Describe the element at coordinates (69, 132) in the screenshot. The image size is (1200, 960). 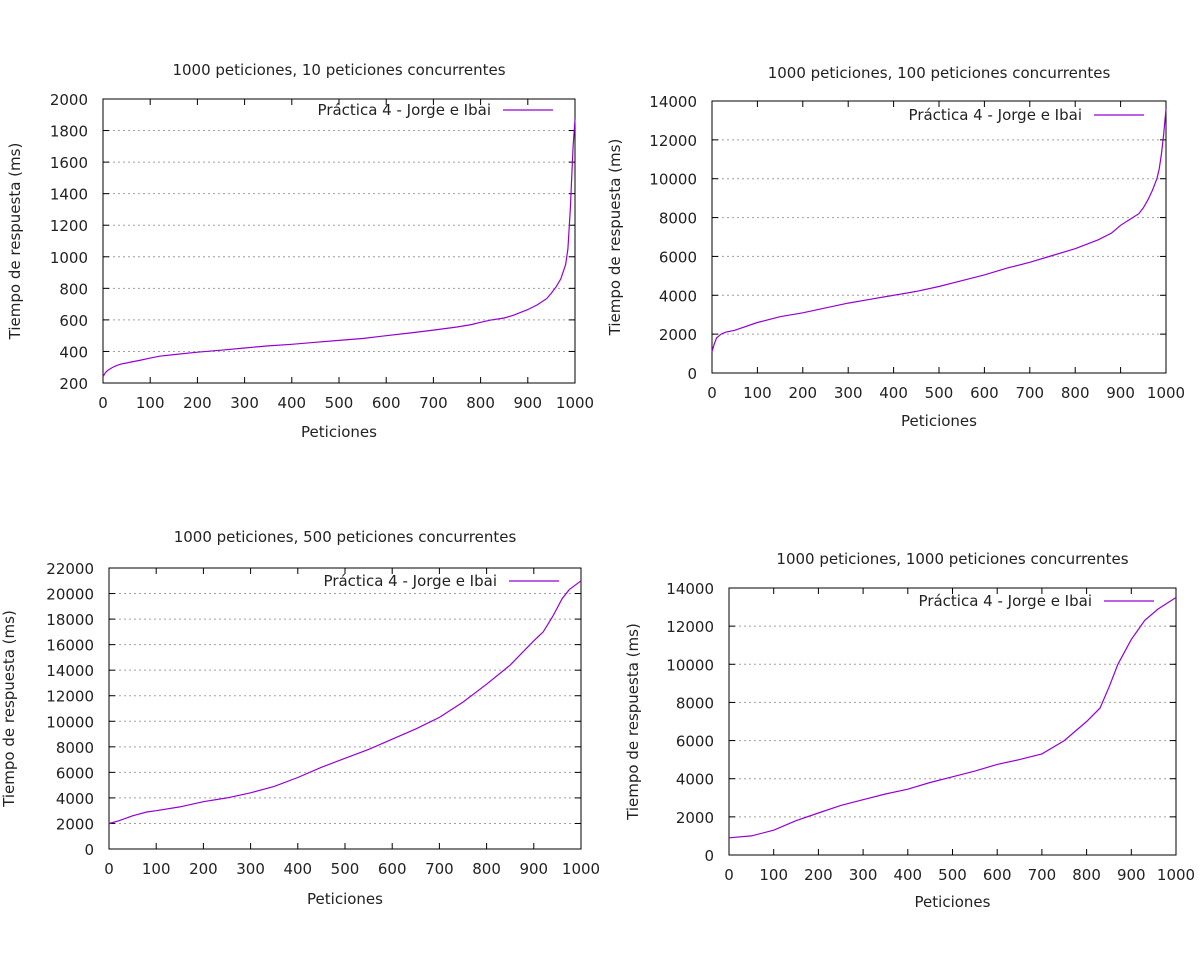
I see `y-tick-label: 1800` at that location.